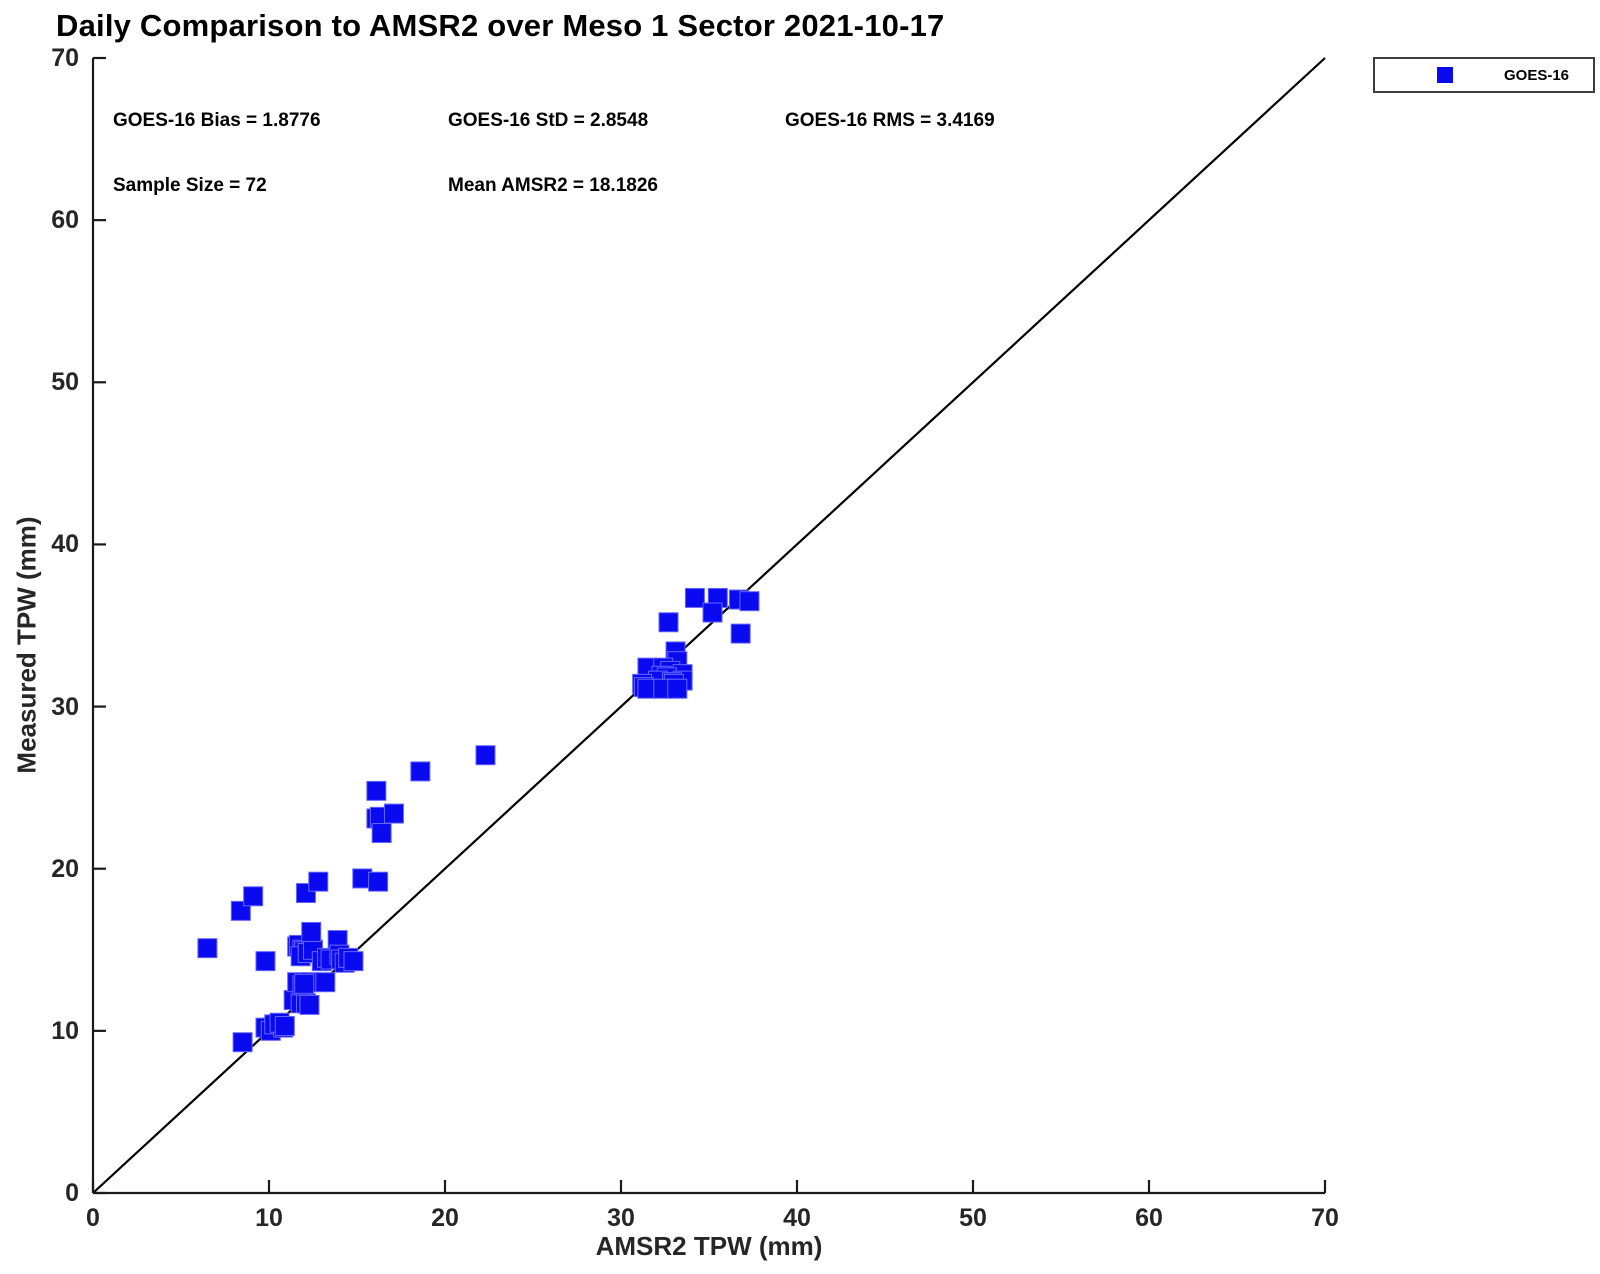 The width and height of the screenshot is (1600, 1274). What do you see at coordinates (65, 1030) in the screenshot?
I see `y-tick-label: 10` at bounding box center [65, 1030].